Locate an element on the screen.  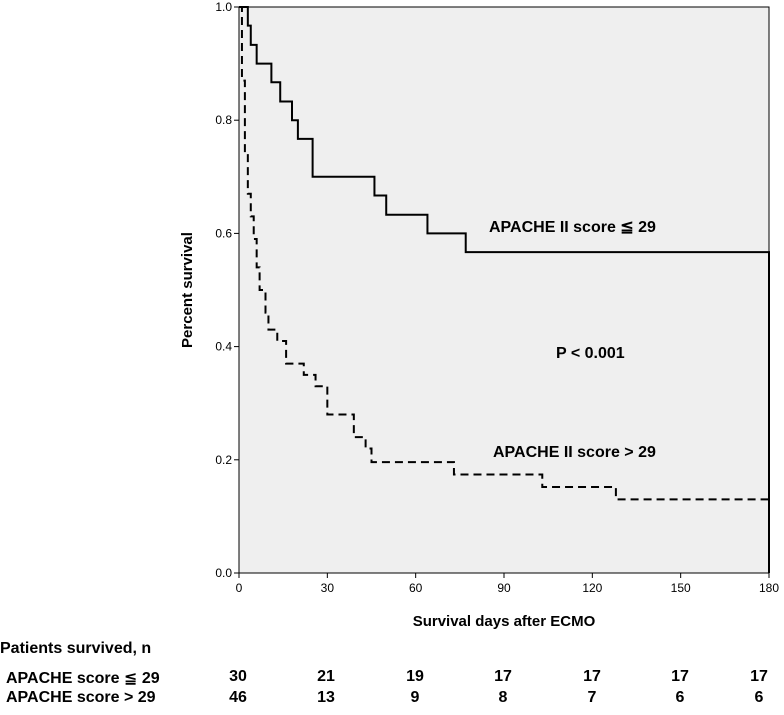
x-axis: 0 30 60 90 120 150 180 is located at coordinates (507, 584).